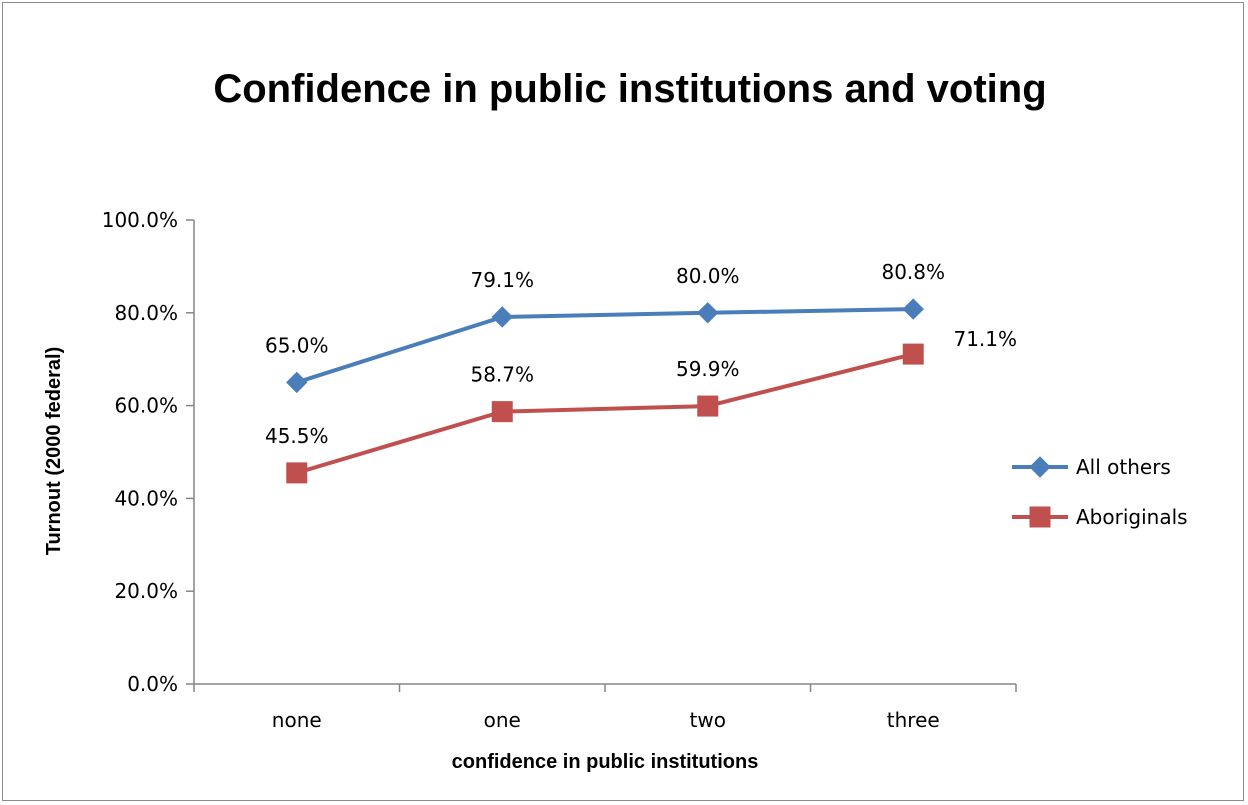 This screenshot has width=1248, height=805. What do you see at coordinates (146, 406) in the screenshot?
I see `y-tick-label: 60.0%` at bounding box center [146, 406].